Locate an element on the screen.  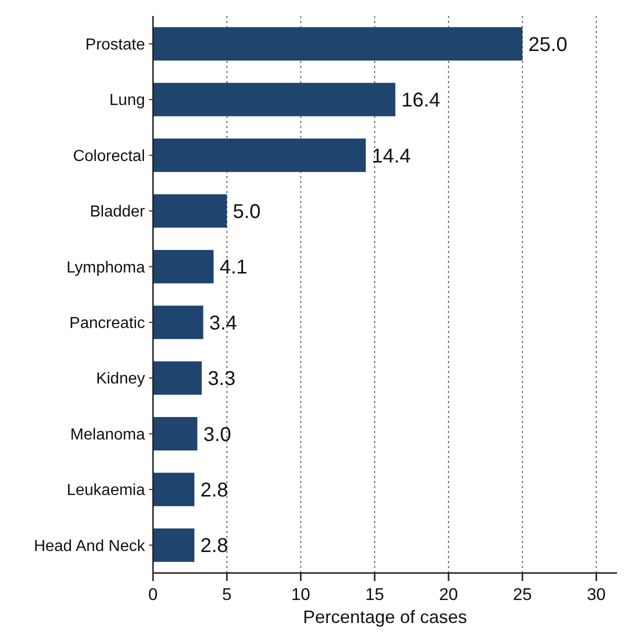
y-tick-label: Head And Neck is located at coordinates (90, 546).